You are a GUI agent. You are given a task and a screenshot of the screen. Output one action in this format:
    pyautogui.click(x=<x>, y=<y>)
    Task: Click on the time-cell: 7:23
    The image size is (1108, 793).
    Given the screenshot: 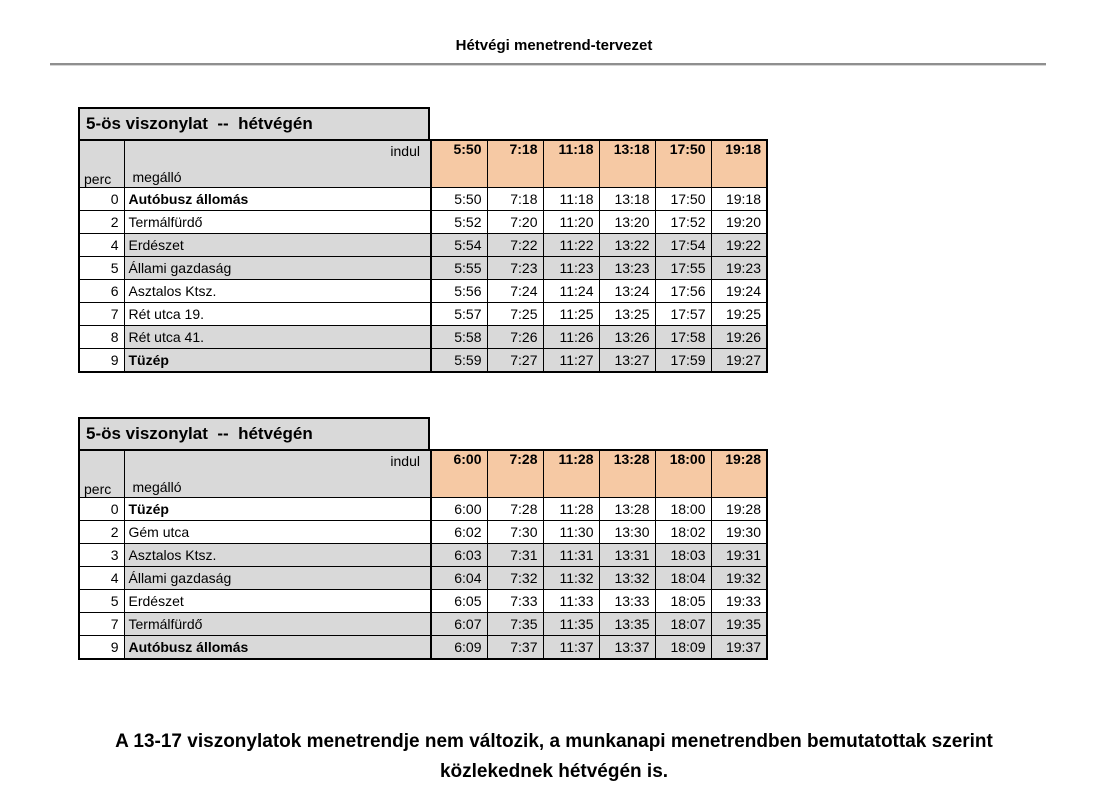 What is the action you would take?
    pyautogui.click(x=515, y=268)
    